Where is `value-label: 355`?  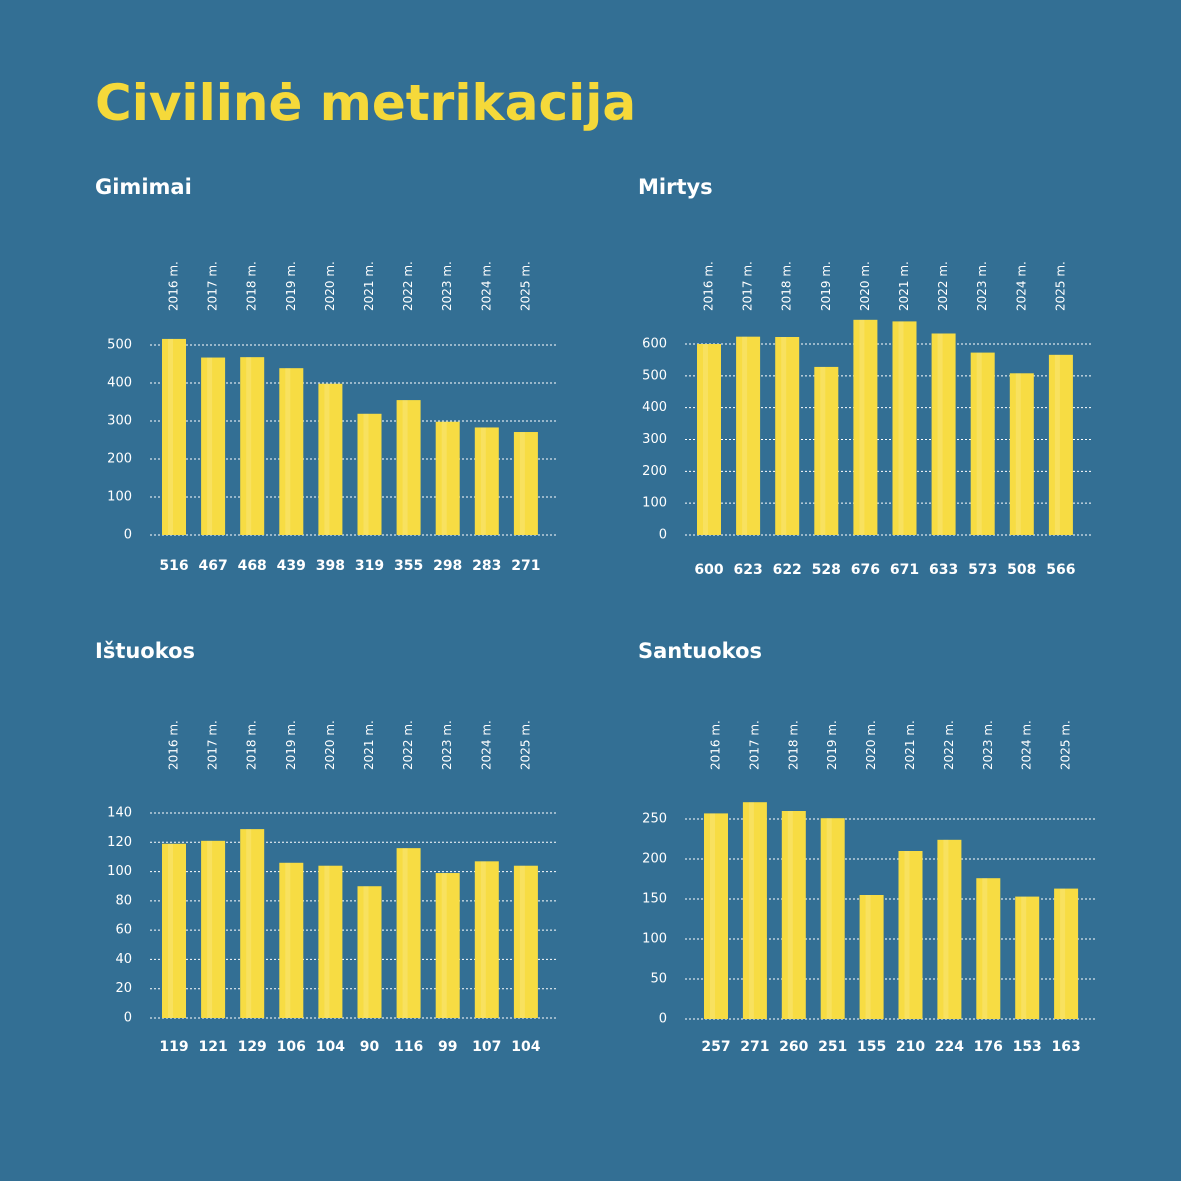
value-label: 355 is located at coordinates (408, 566).